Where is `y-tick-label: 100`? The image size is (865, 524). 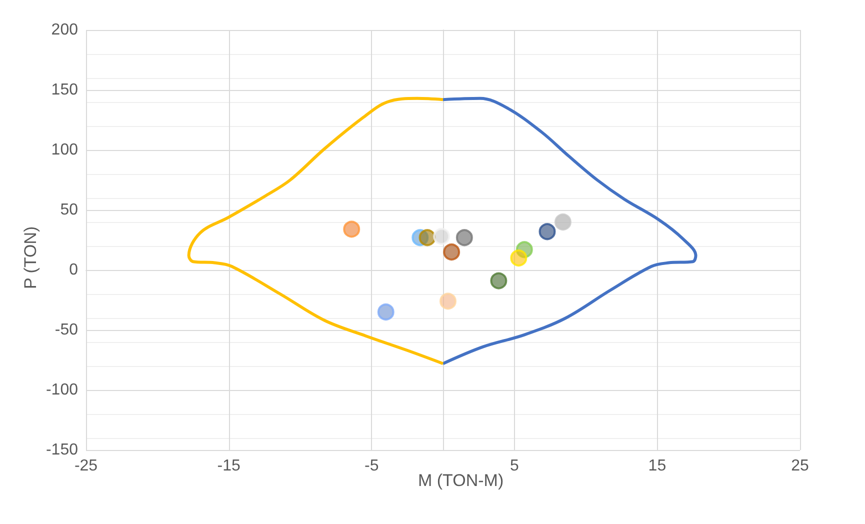
y-tick-label: 100 is located at coordinates (64, 150).